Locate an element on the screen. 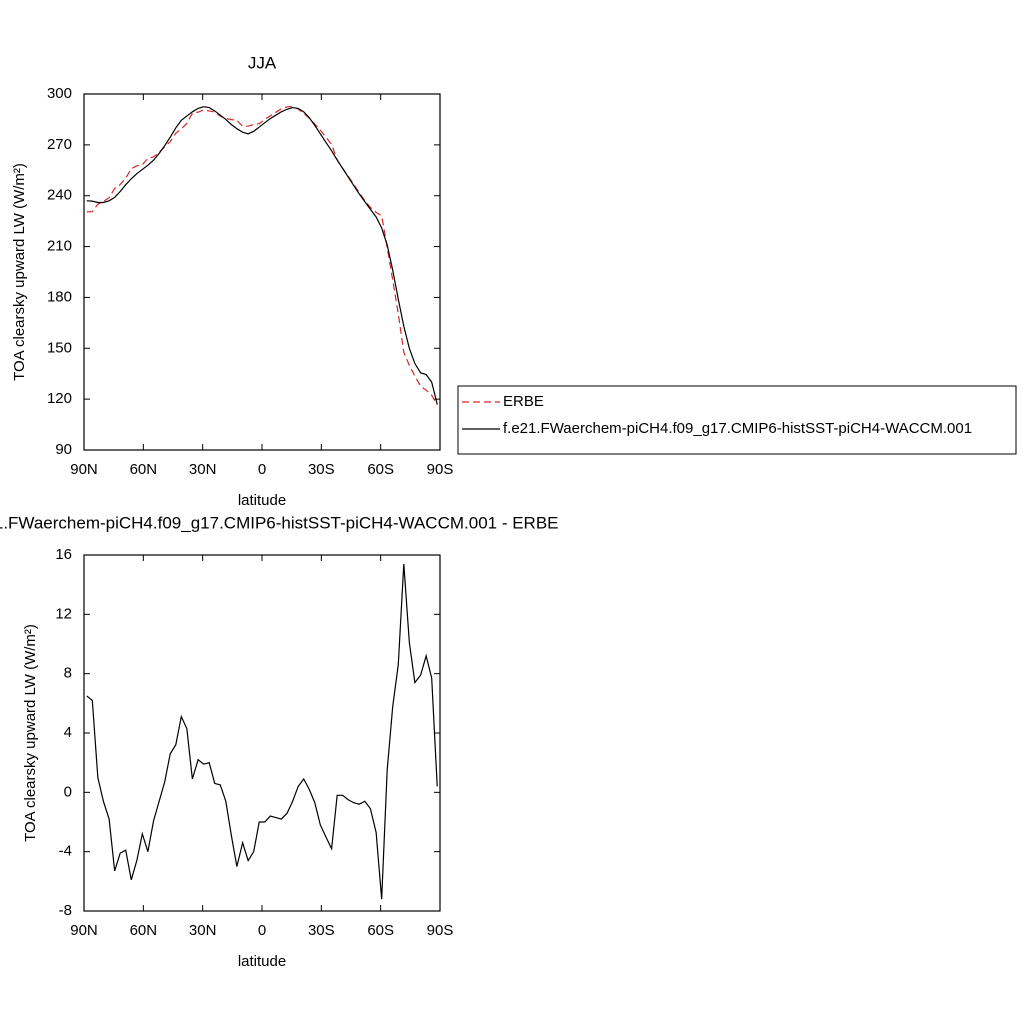 This screenshot has width=1024, height=1024. y-tick-label: 150 is located at coordinates (59, 347).